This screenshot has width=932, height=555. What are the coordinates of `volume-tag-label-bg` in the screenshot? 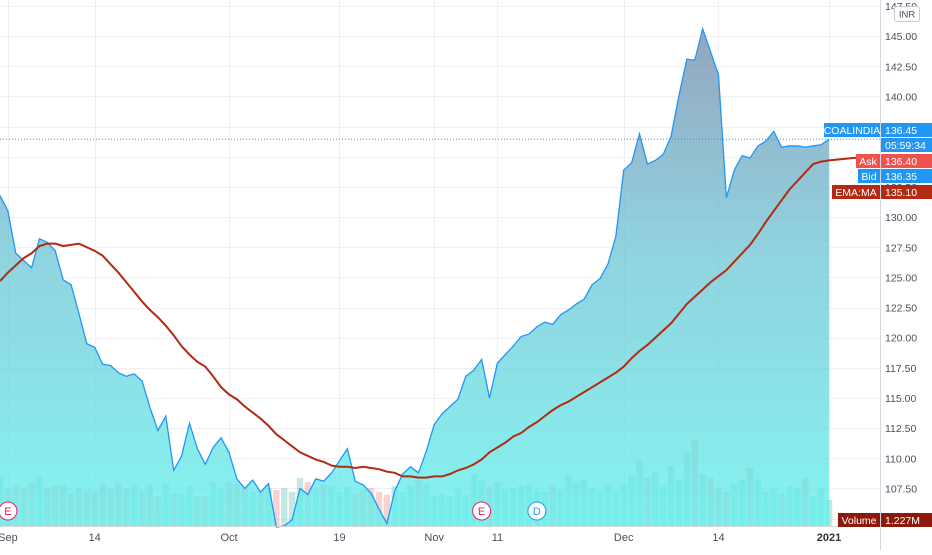 It's located at (859, 520).